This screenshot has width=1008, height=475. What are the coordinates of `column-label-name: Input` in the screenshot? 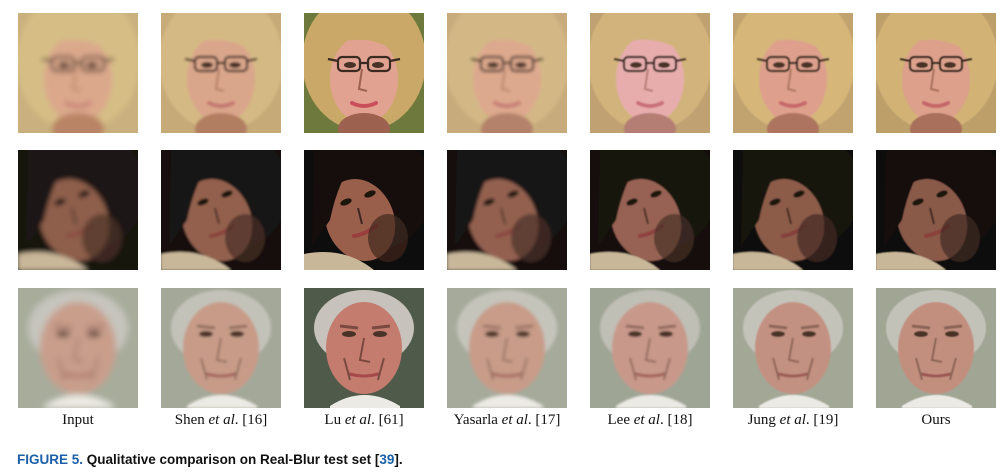 It's located at (78, 420).